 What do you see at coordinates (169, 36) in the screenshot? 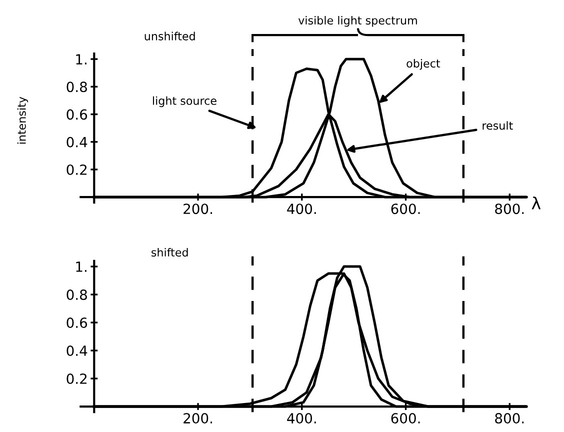
I see `chart-title: unshifted` at bounding box center [169, 36].